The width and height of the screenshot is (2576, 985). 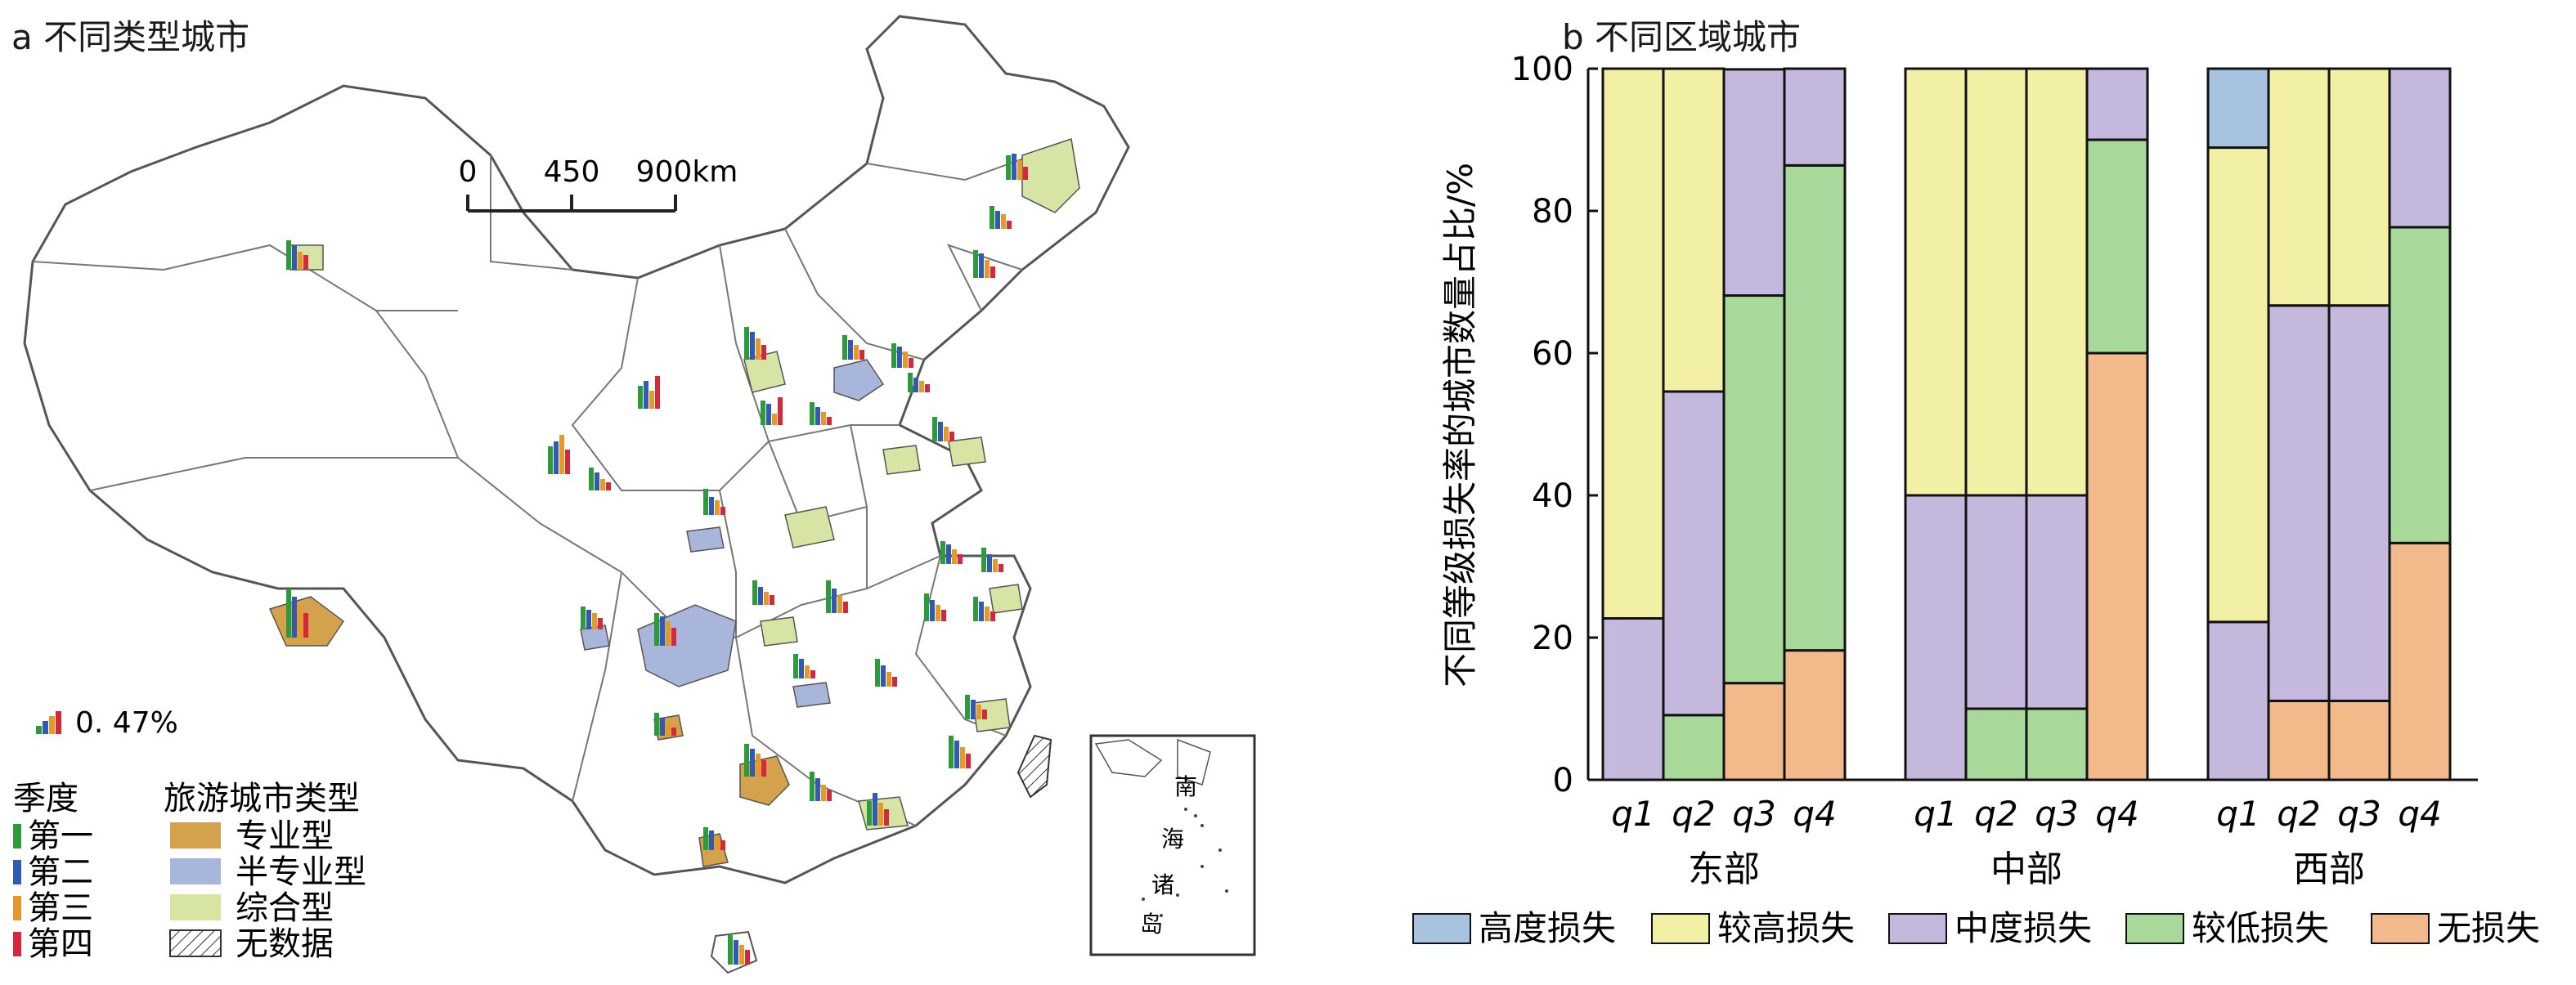 What do you see at coordinates (285, 944) in the screenshot?
I see `type-label: 无数据` at bounding box center [285, 944].